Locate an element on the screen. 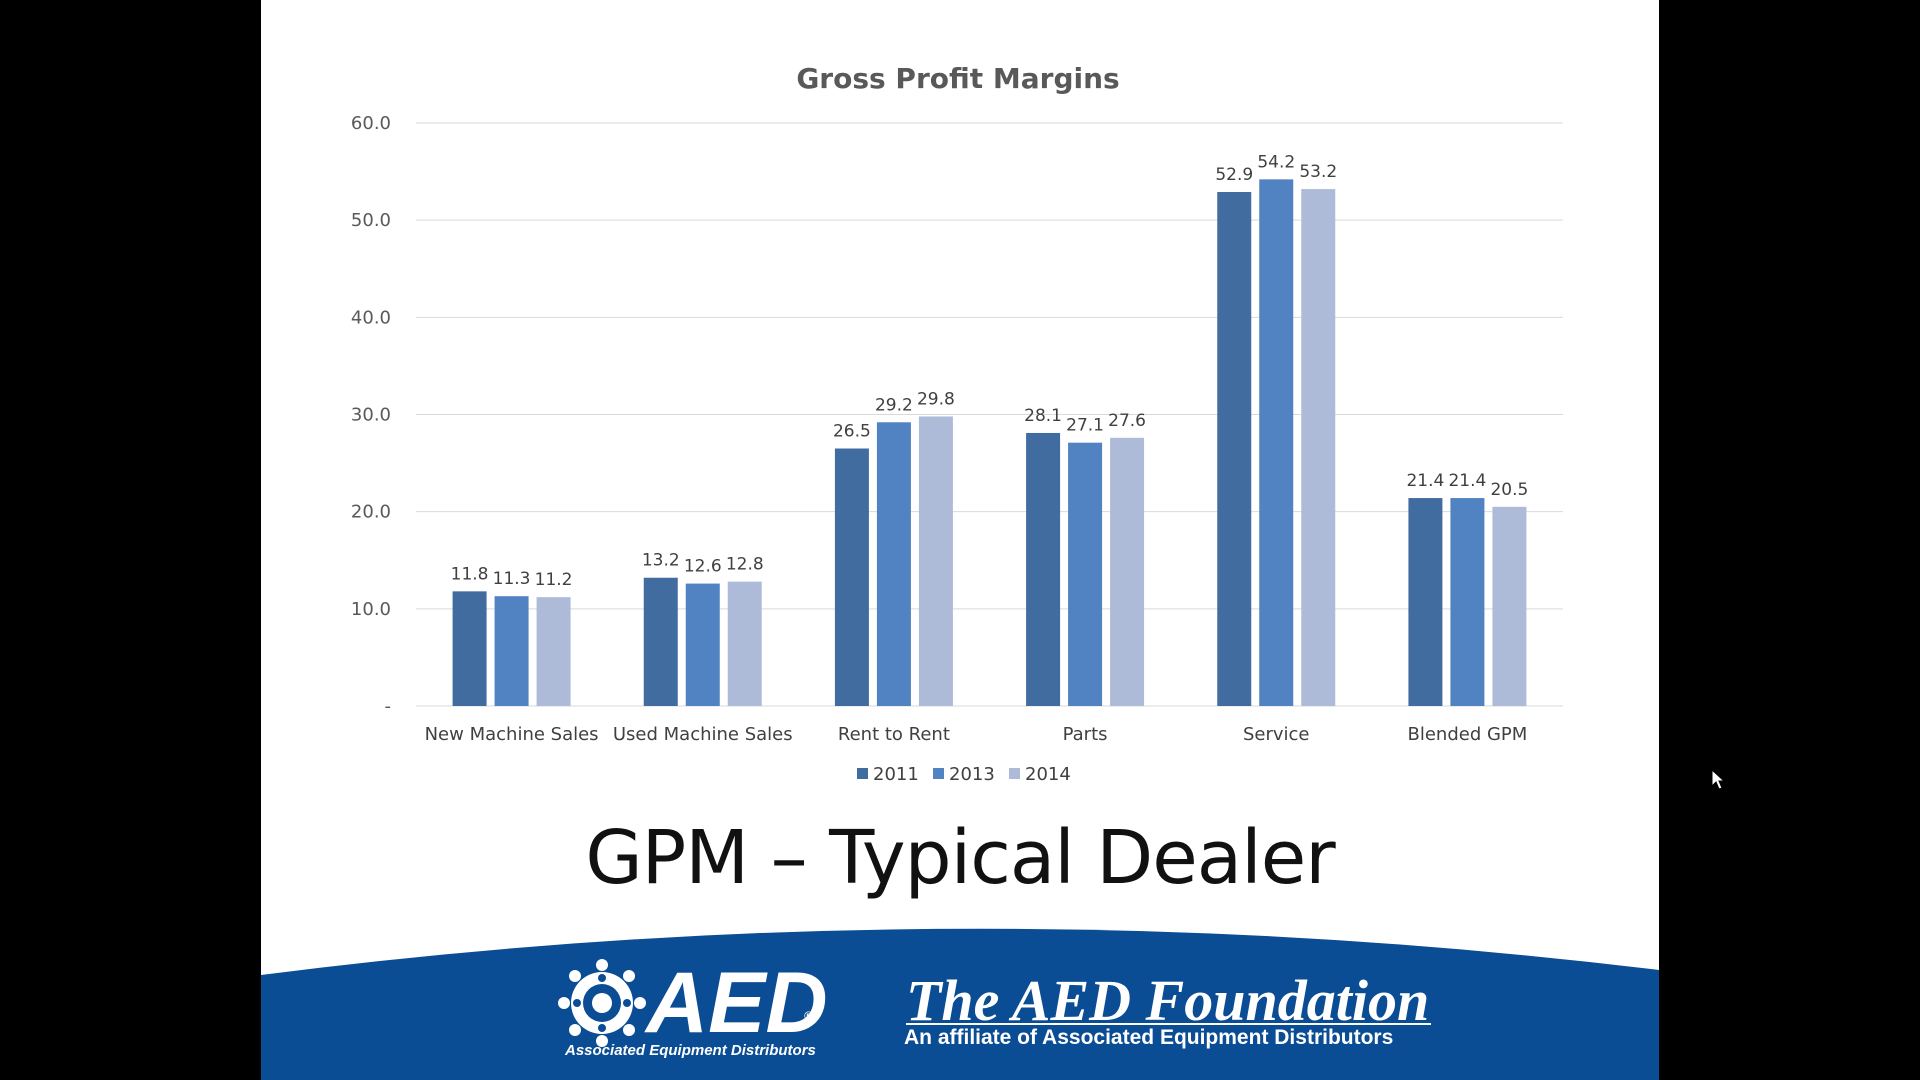 The height and width of the screenshot is (1080, 1920). data-label: 20.5 is located at coordinates (1509, 490).